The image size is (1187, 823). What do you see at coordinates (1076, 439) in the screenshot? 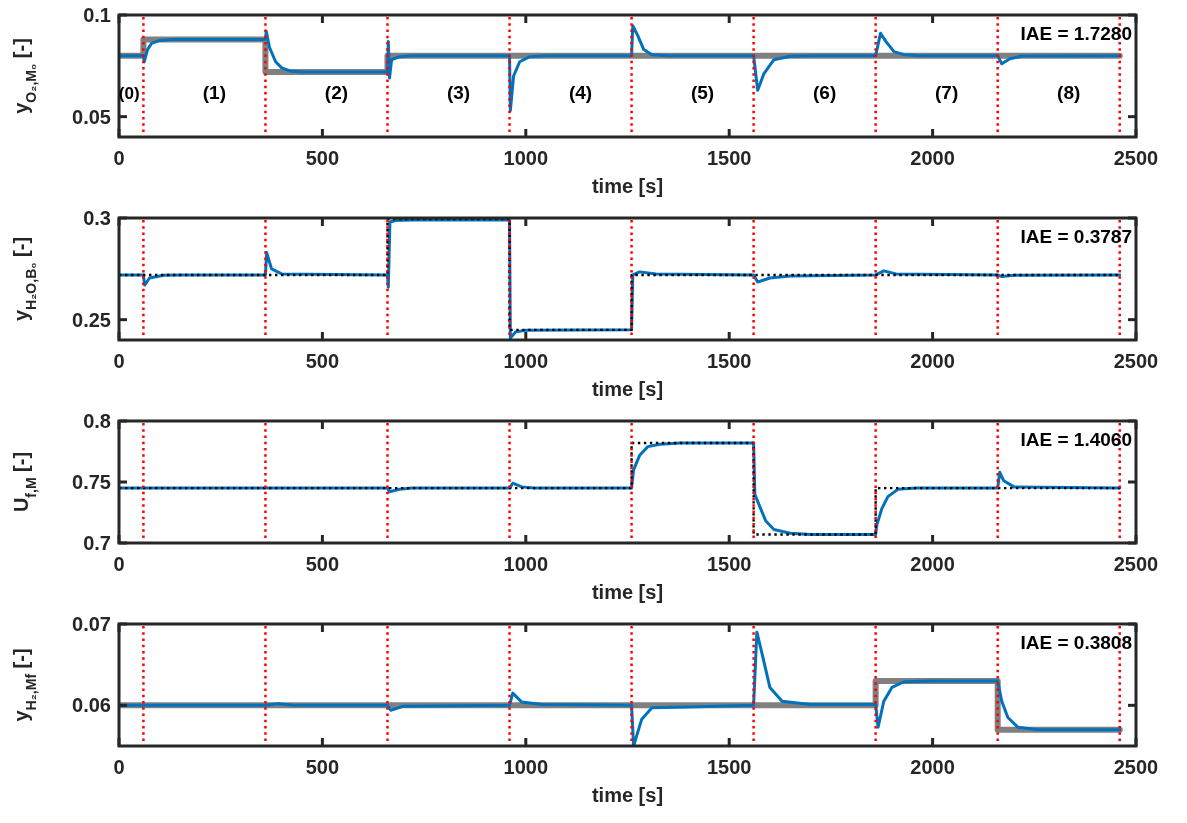
I see `annotation: IAE = 1.4060` at bounding box center [1076, 439].